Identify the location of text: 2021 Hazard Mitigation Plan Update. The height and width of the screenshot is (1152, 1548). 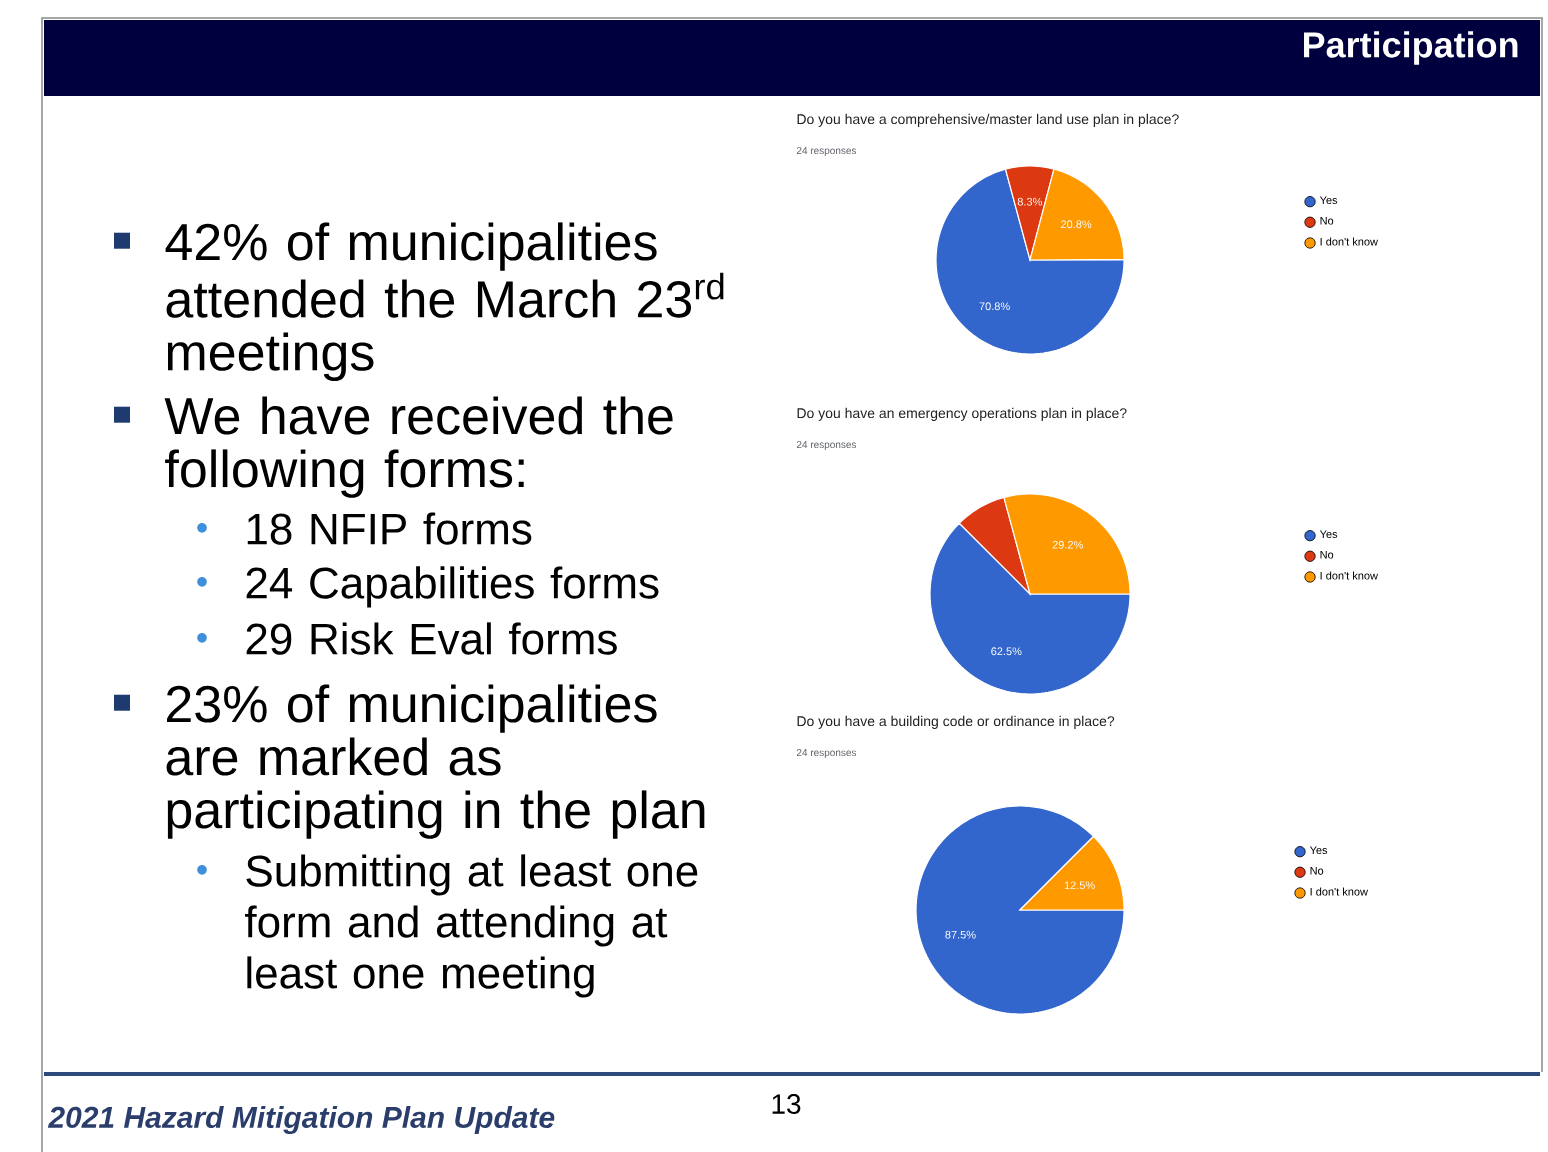
(301, 1120).